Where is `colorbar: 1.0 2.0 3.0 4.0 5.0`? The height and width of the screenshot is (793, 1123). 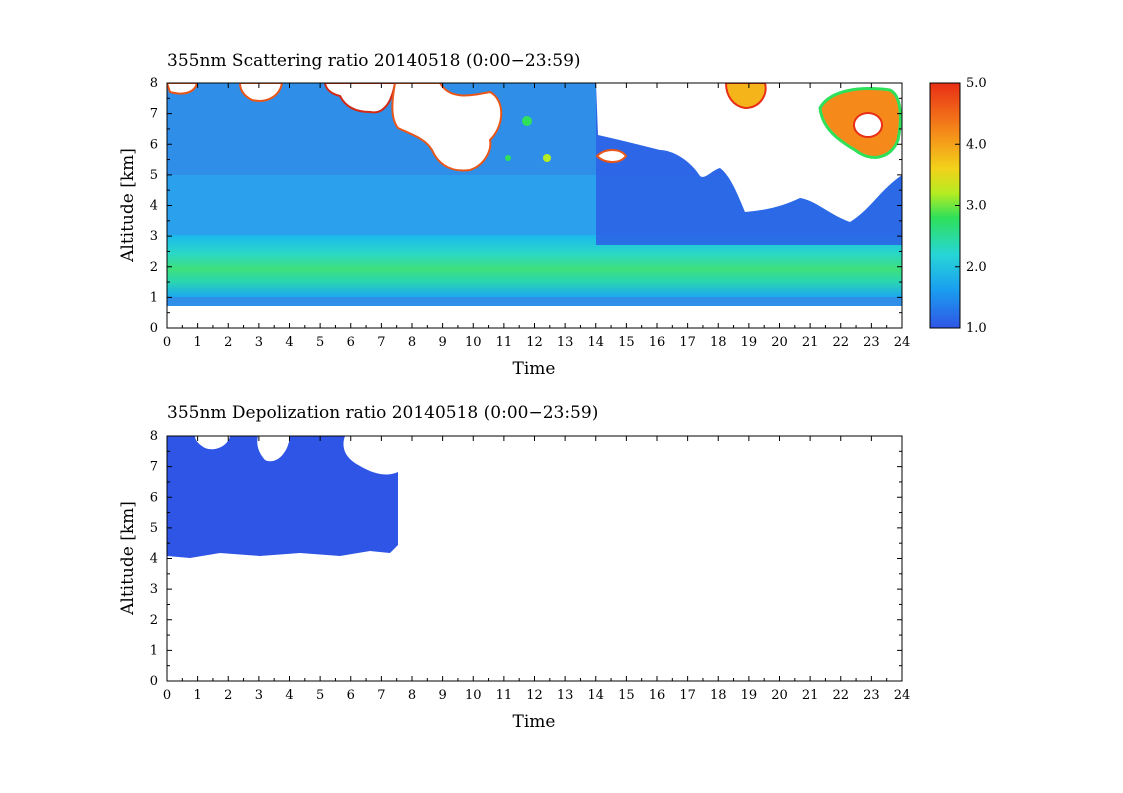
colorbar: 1.0 2.0 3.0 4.0 5.0 is located at coordinates (958, 206).